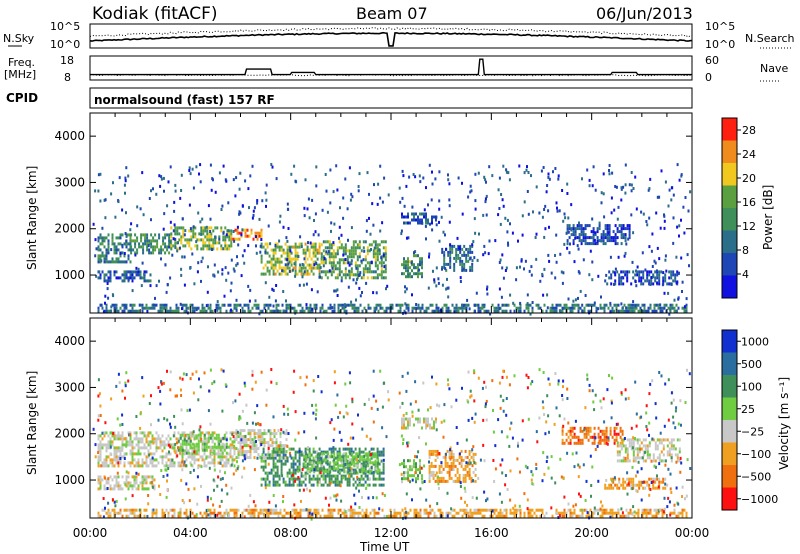  Describe the element at coordinates (745, 250) in the screenshot. I see `colorbar-tick-label: 8` at that location.